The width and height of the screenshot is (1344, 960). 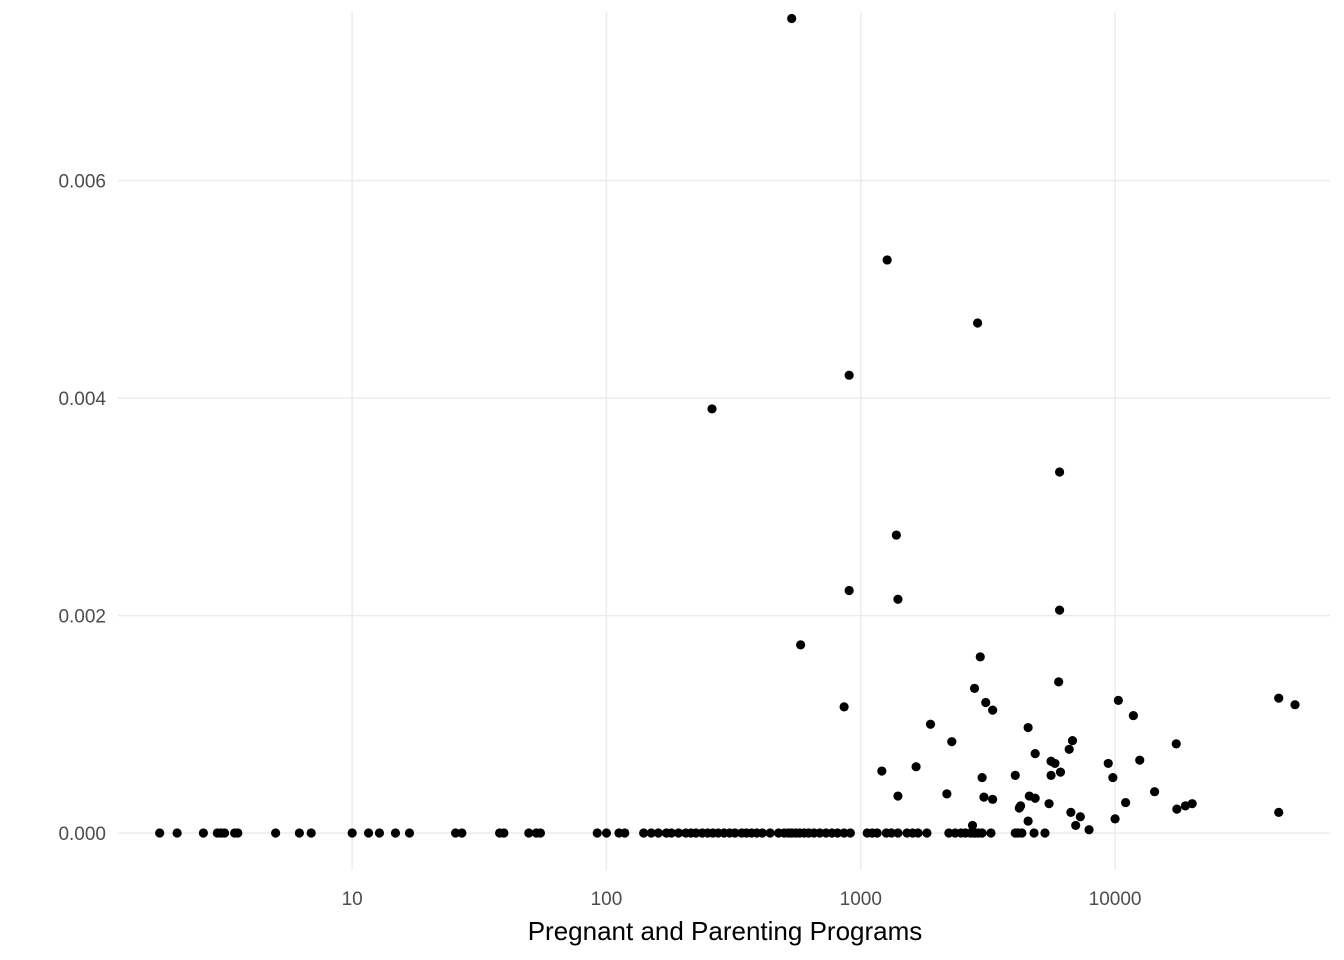 What do you see at coordinates (861, 899) in the screenshot?
I see `x-tick-label: 1000` at bounding box center [861, 899].